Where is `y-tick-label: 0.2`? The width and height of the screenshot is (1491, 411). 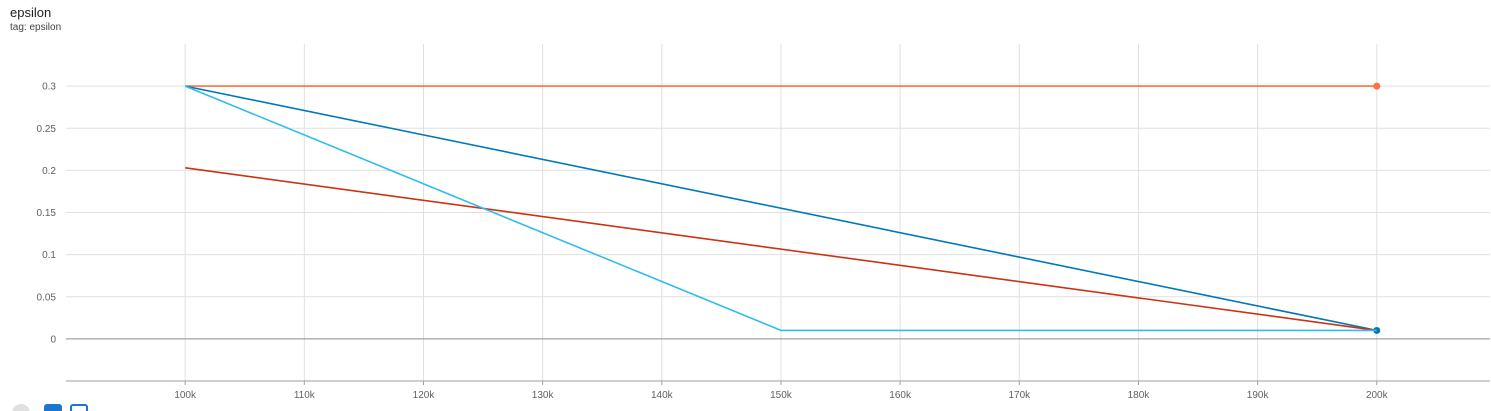 y-tick-label: 0.2 is located at coordinates (49, 171).